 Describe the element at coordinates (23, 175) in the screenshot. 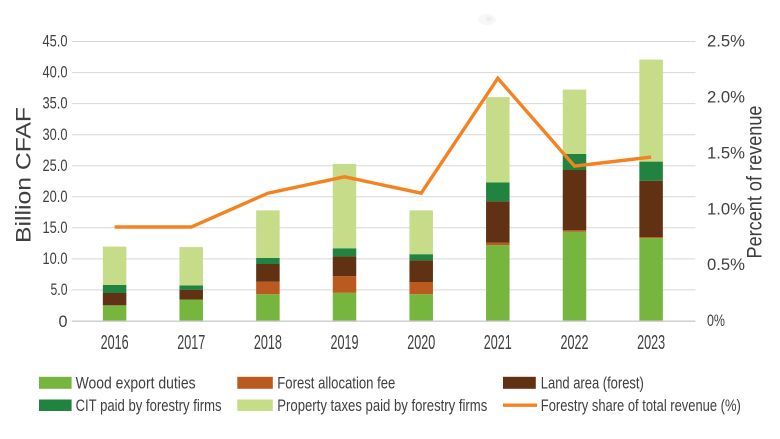

I see `svg-text: Billion CFAF` at that location.